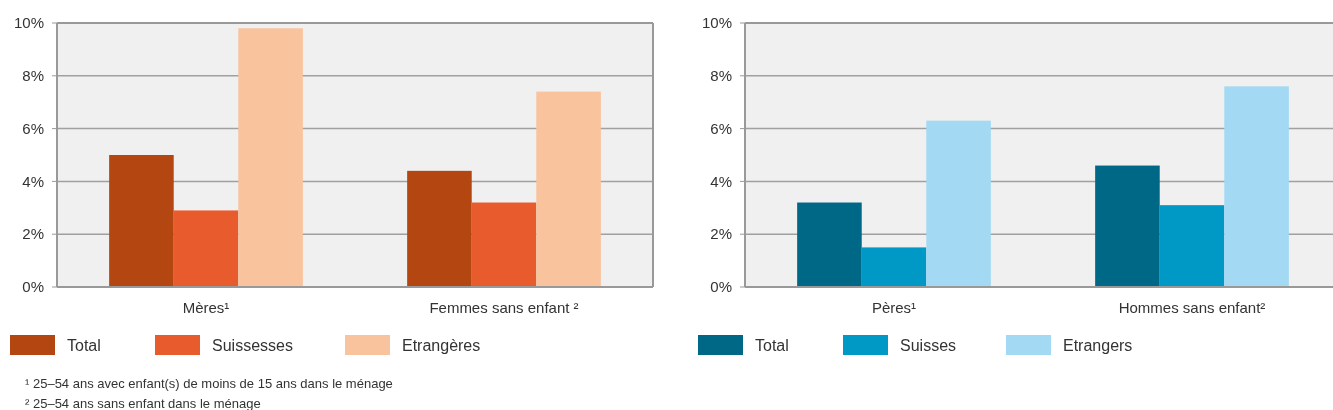 Image resolution: width=1333 pixels, height=410 pixels. I want to click on x-tick-label: Femmes sans enfant ², so click(504, 308).